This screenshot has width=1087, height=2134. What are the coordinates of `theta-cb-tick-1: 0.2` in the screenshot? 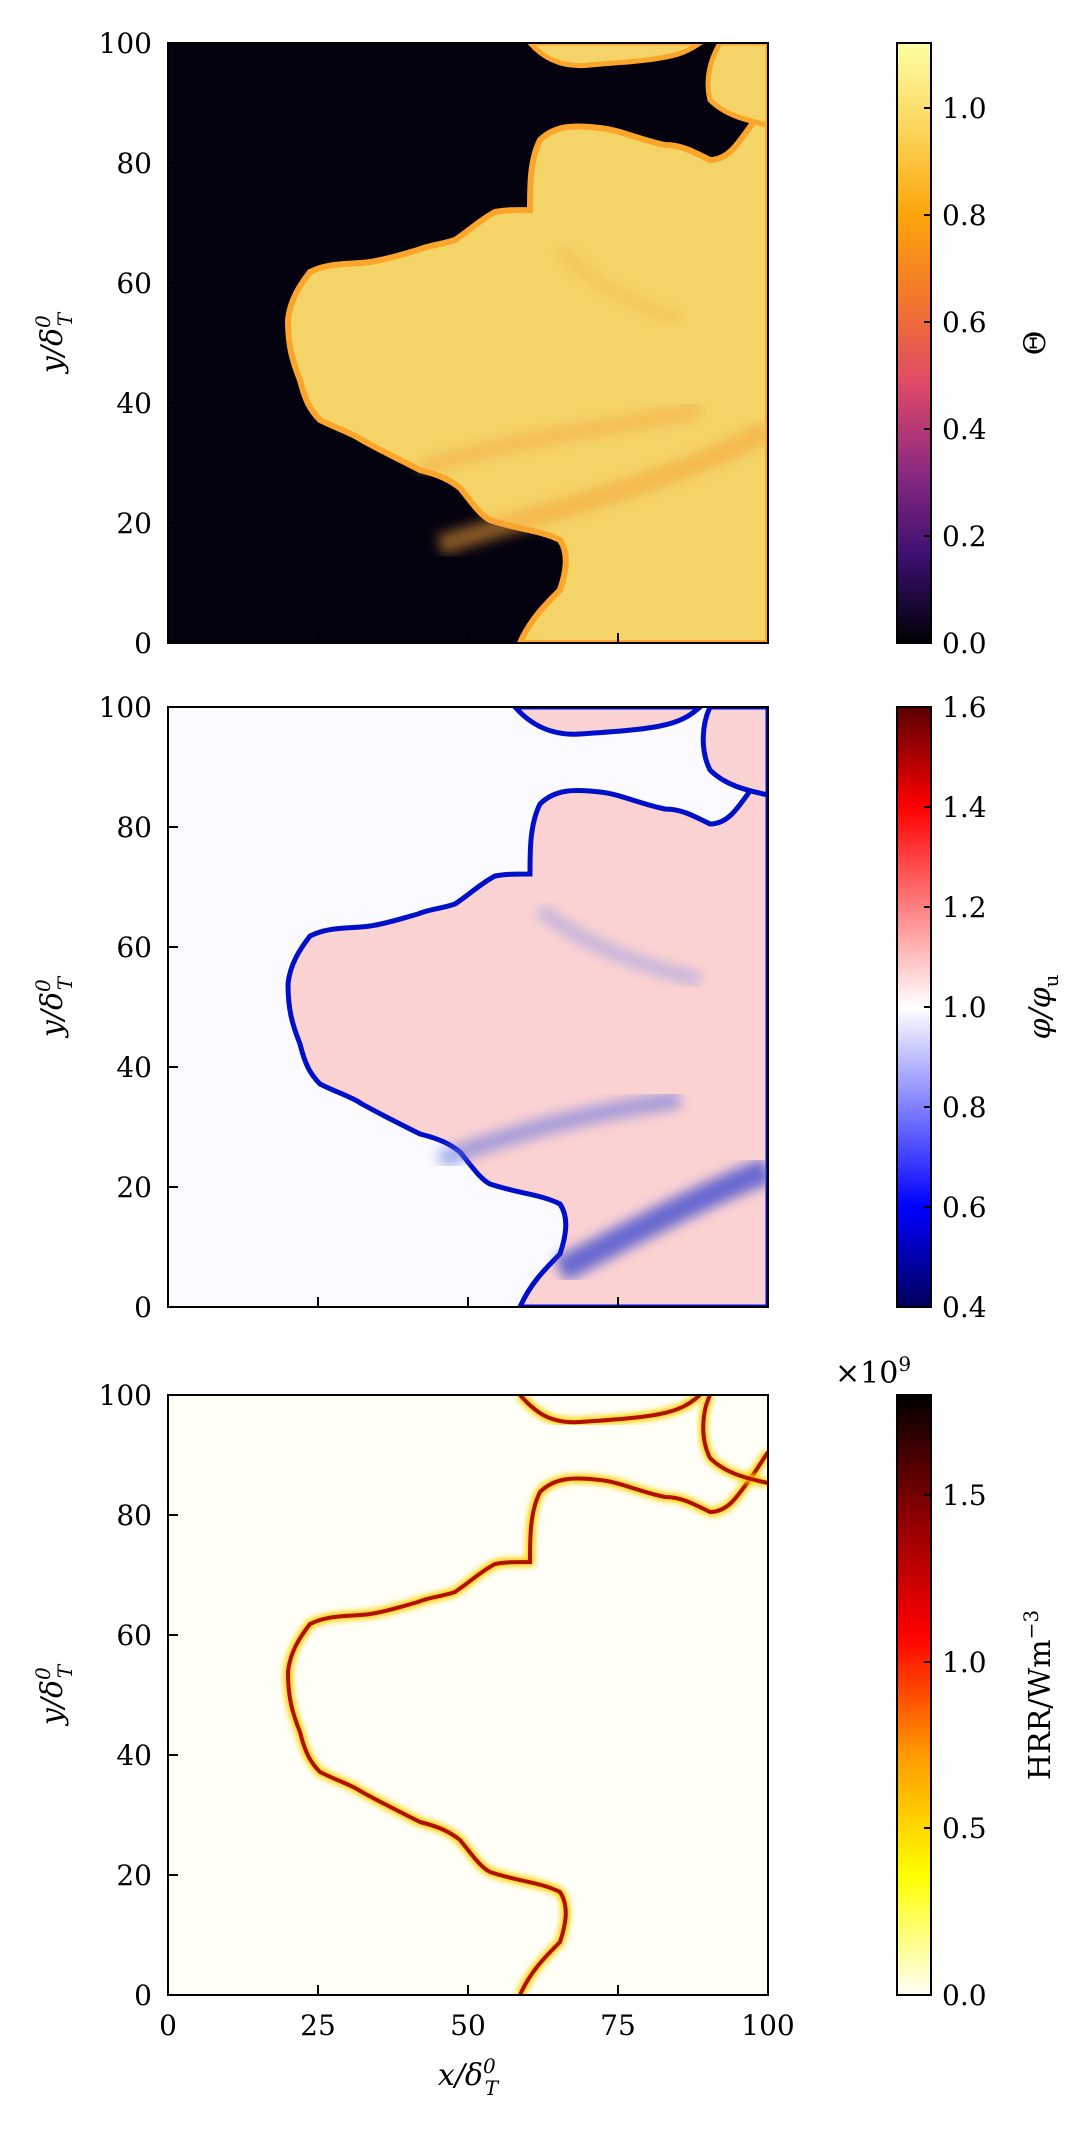 It's located at (964, 536).